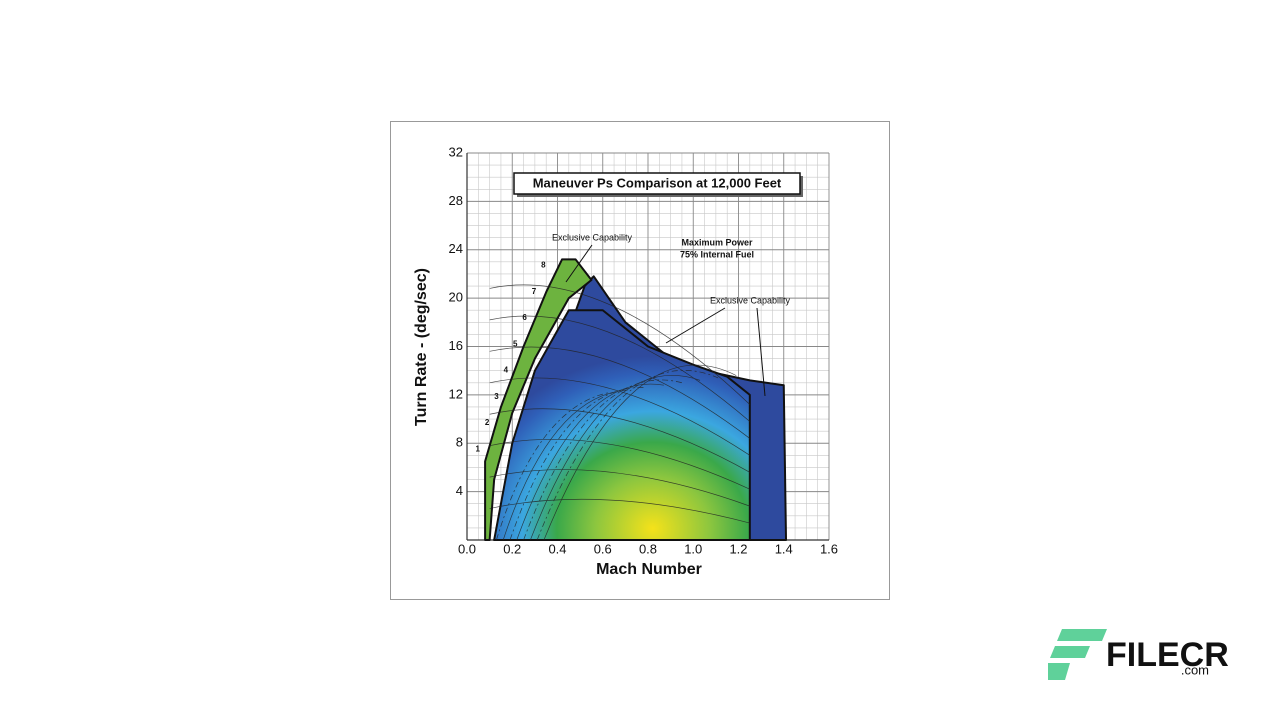 This screenshot has width=1280, height=725. I want to click on g-label: 5, so click(515, 343).